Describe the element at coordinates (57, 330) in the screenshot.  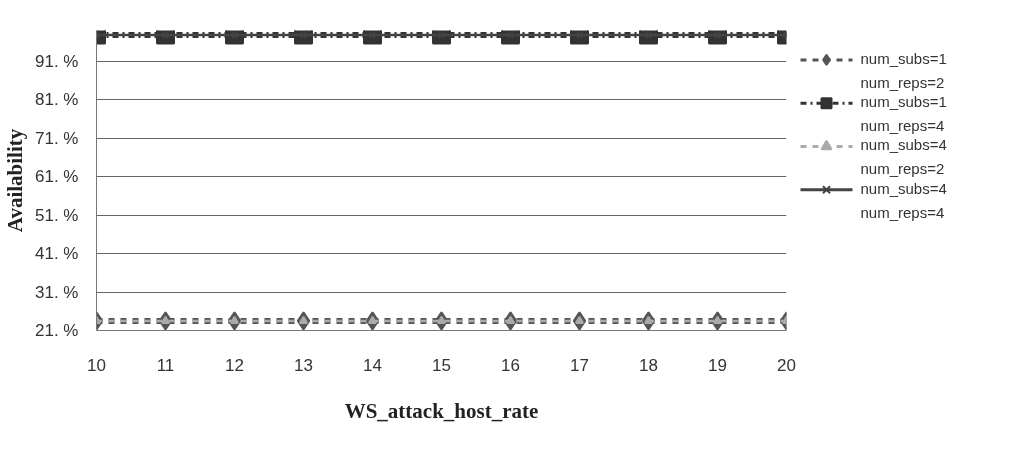
I see `y-tick-label: 21. %` at that location.